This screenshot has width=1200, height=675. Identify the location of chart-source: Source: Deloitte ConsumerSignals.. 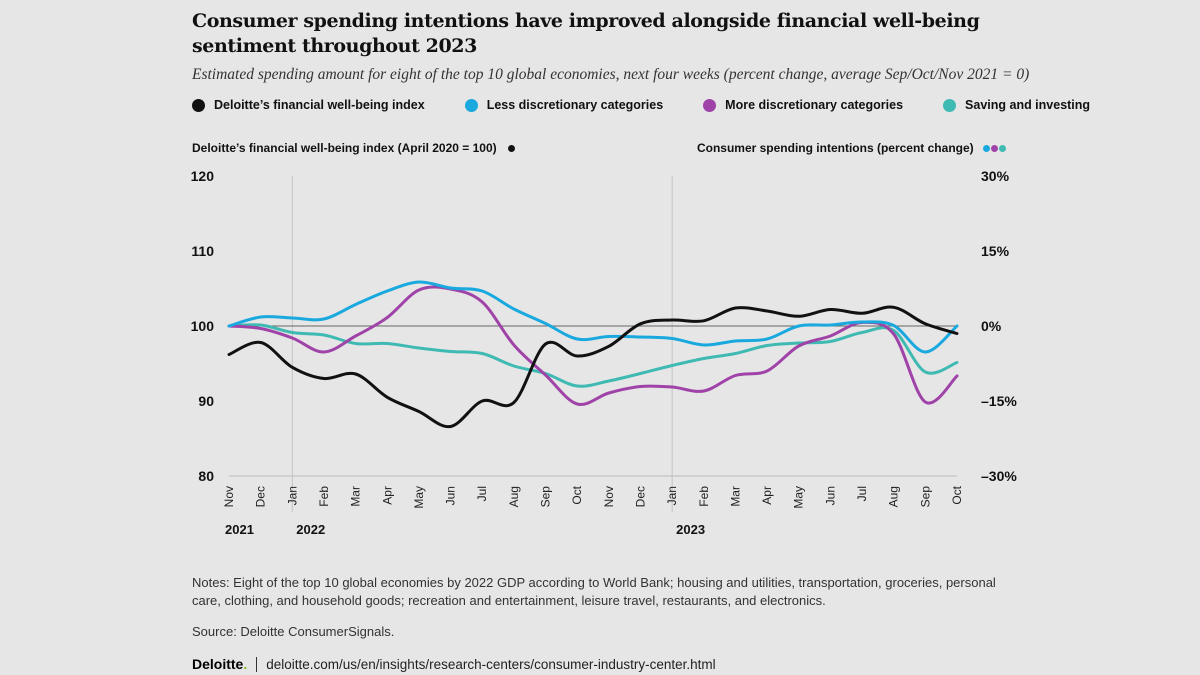
(293, 631).